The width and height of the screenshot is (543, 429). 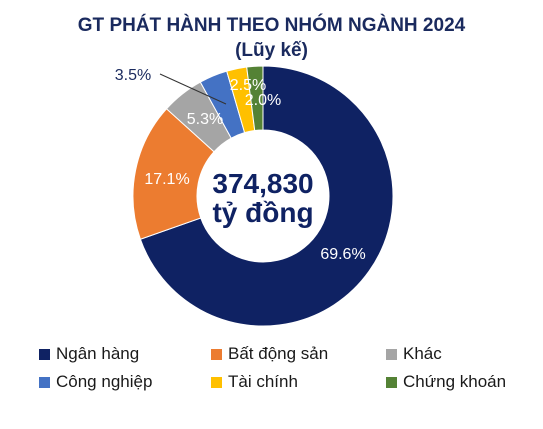 What do you see at coordinates (133, 75) in the screenshot?
I see `slice-label-cong-nghiep: 3.5%` at bounding box center [133, 75].